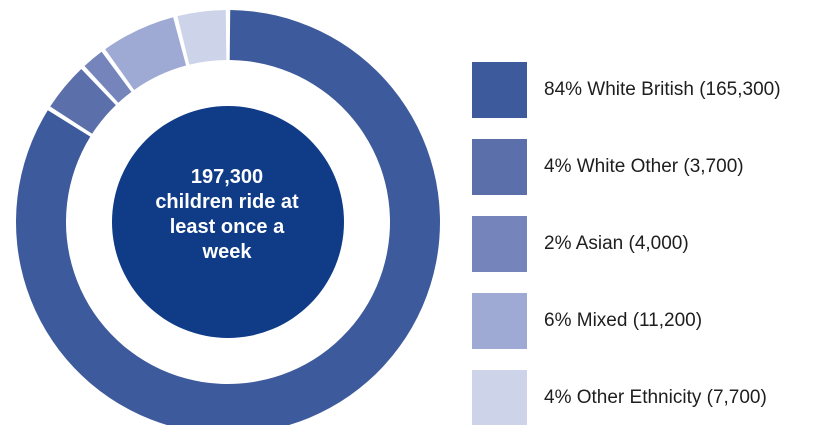 The height and width of the screenshot is (425, 830). I want to click on legend-item-other-ethnicity: 4% Other Ethnicity (7,700), so click(619, 397).